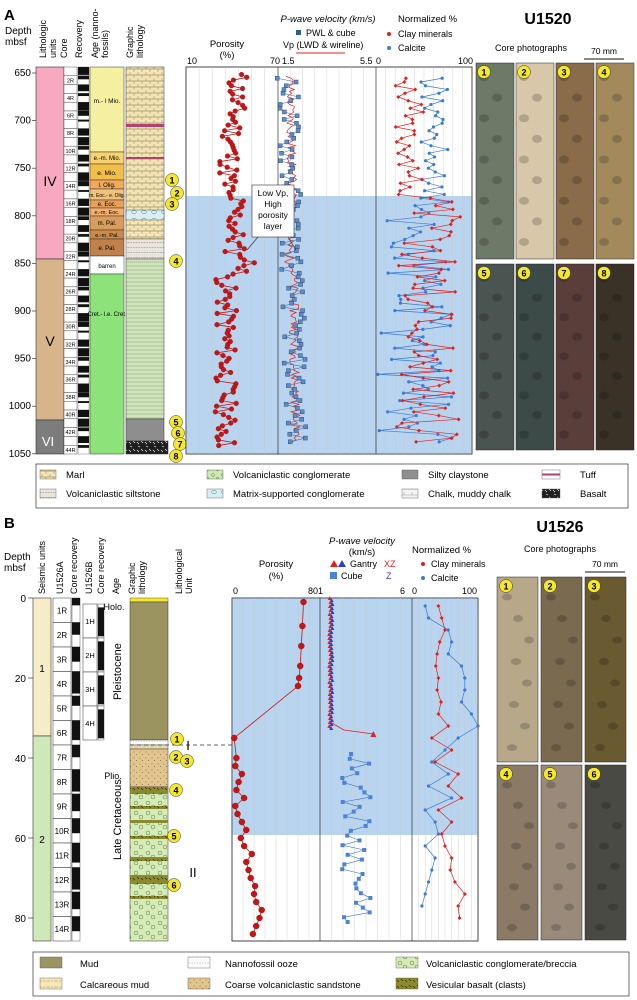 The width and height of the screenshot is (637, 1000). What do you see at coordinates (423, 578) in the screenshot?
I see `calcite-b-legend-swatch` at bounding box center [423, 578].